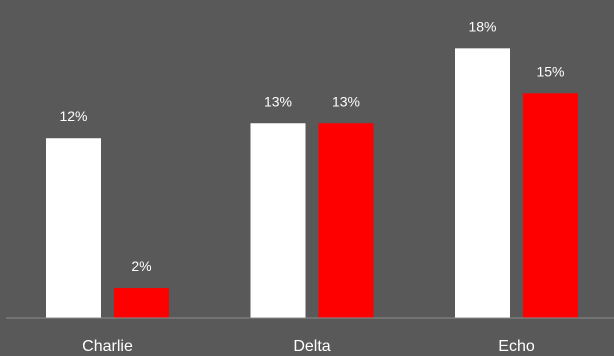 This screenshot has width=614, height=356. What do you see at coordinates (311, 346) in the screenshot?
I see `x-tick-label-category-delta: Delta` at bounding box center [311, 346].